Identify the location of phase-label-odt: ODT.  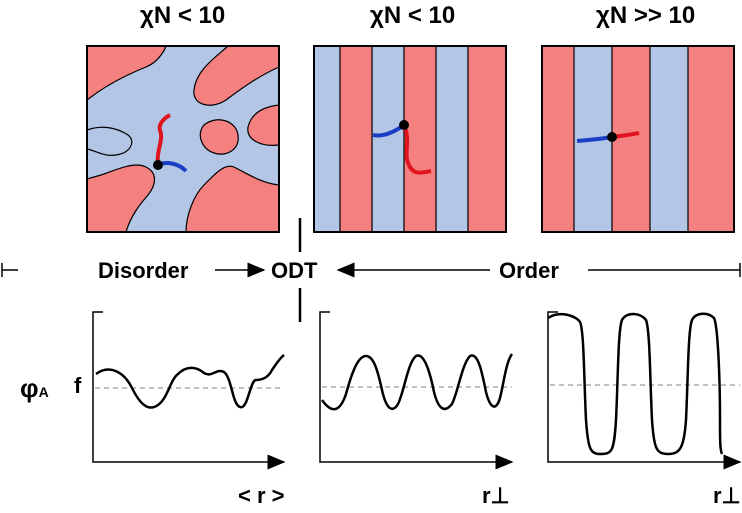
(294, 271).